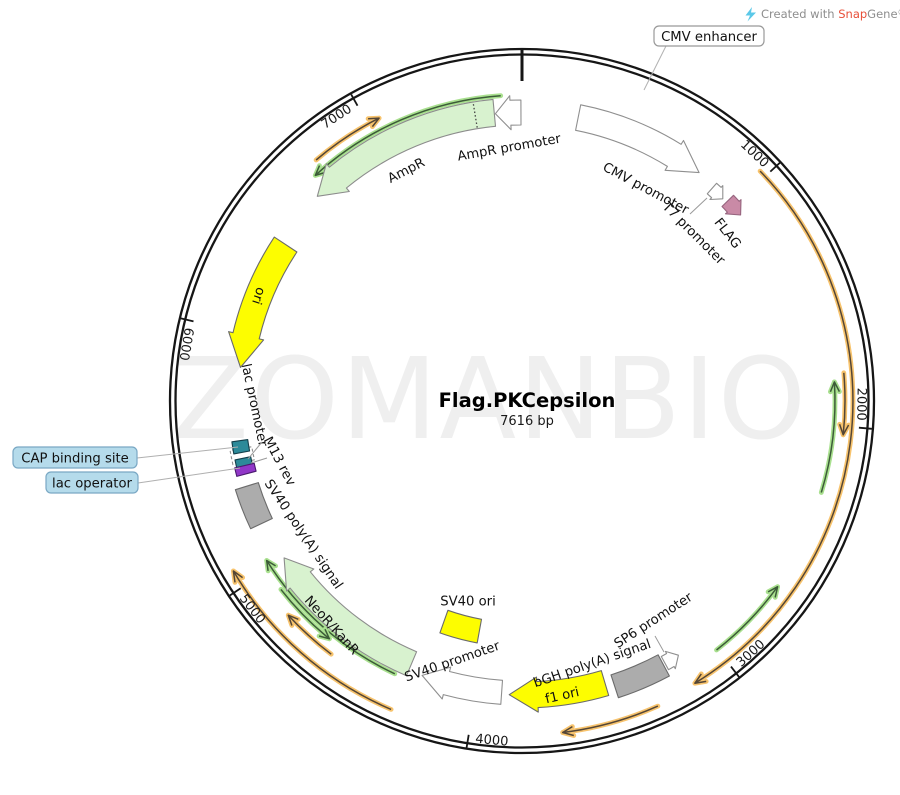  What do you see at coordinates (475, 115) in the screenshot?
I see `ampr-signal-boundary` at bounding box center [475, 115].